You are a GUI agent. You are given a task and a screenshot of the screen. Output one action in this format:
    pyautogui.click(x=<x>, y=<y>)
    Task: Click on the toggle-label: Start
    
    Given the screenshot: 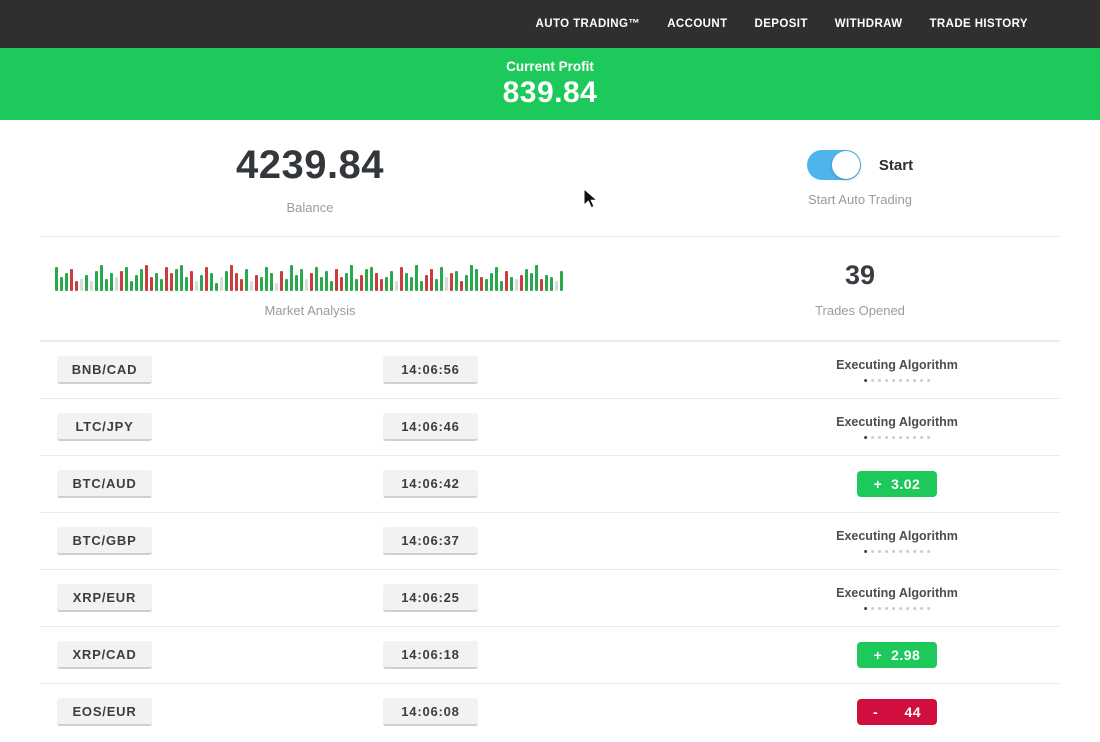 What is the action you would take?
    pyautogui.click(x=896, y=165)
    